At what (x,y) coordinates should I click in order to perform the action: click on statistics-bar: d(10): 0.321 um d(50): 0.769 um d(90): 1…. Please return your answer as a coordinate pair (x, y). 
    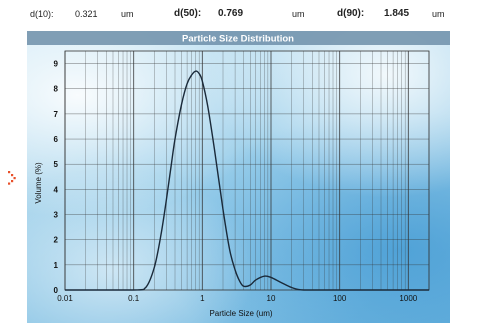
    Looking at the image, I should click on (238, 15).